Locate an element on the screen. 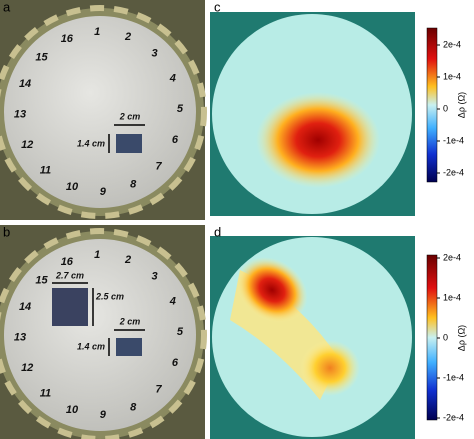  panel-label: a is located at coordinates (7, 7).